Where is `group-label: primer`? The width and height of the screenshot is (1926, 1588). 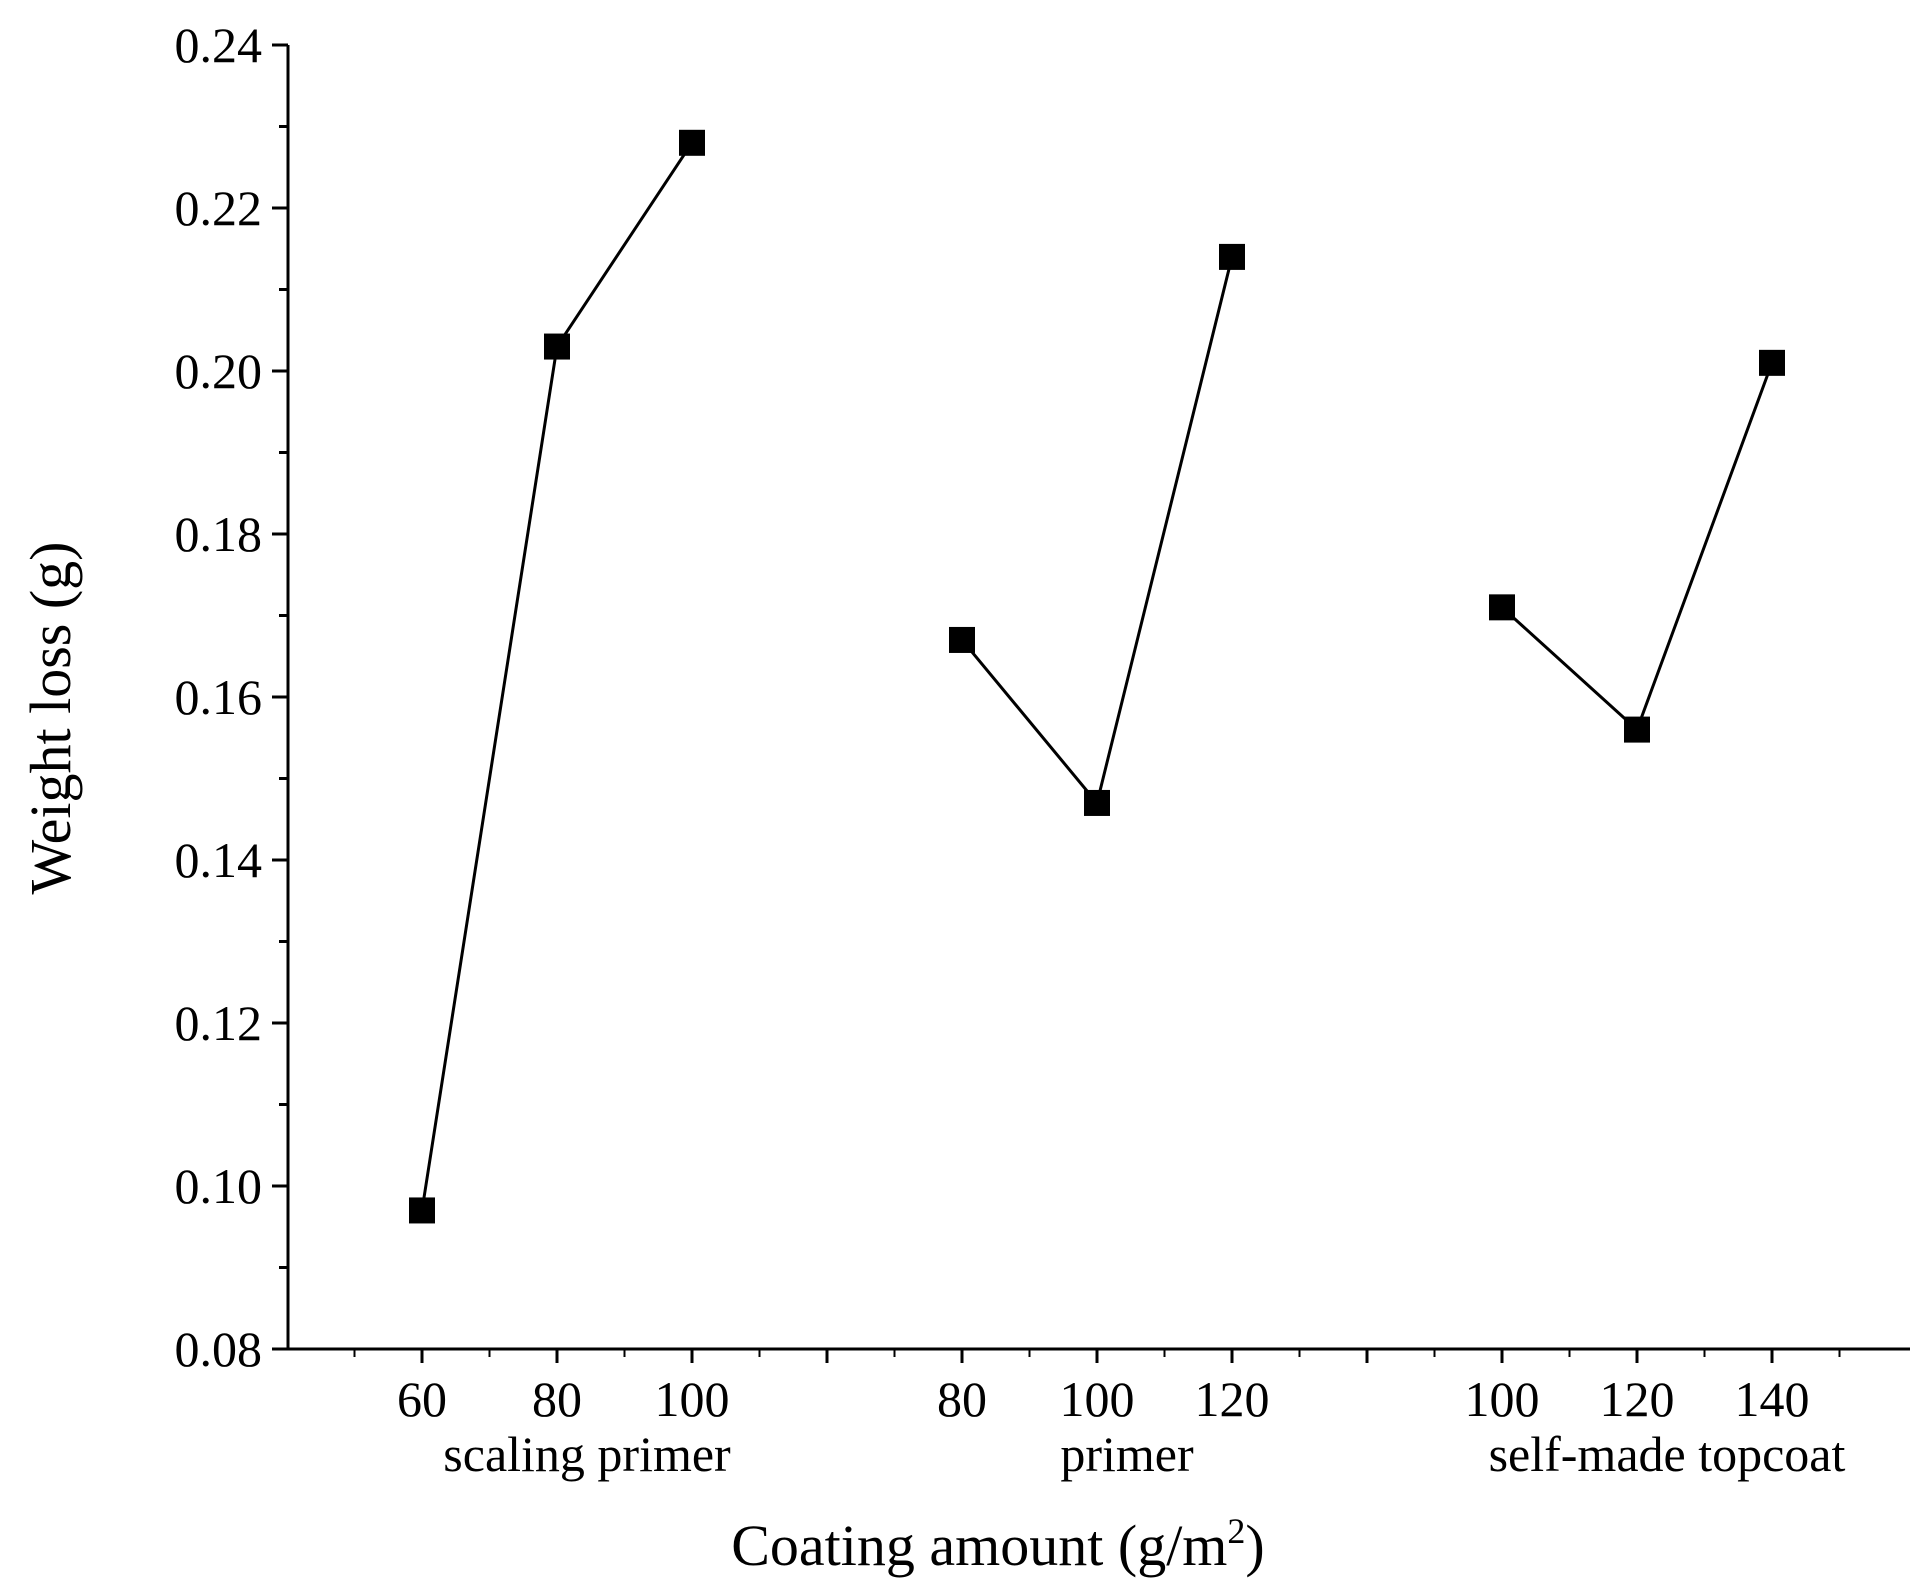
group-label: primer is located at coordinates (1127, 1454).